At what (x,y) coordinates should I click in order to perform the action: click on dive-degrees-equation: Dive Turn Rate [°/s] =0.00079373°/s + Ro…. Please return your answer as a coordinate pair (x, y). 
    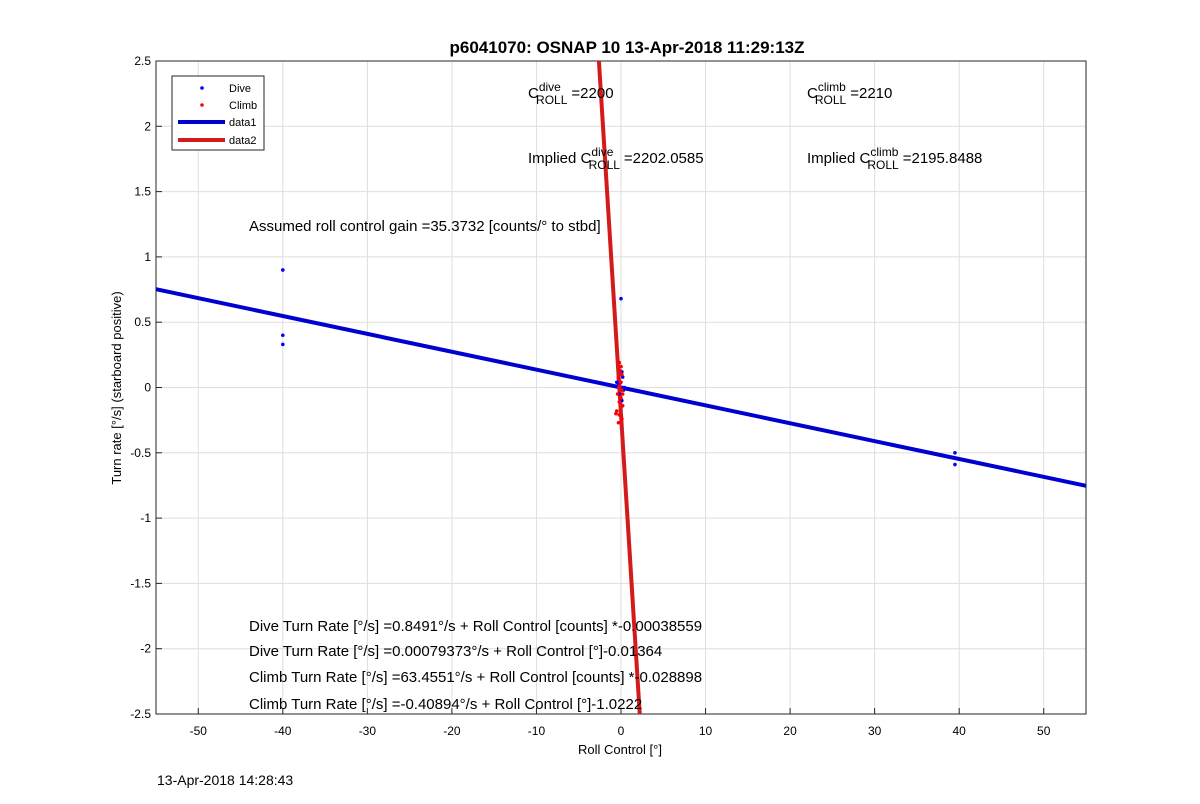
    Looking at the image, I should click on (455, 651).